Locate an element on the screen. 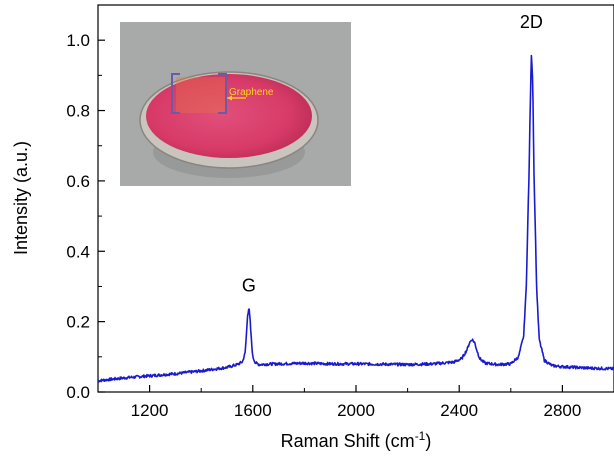 The width and height of the screenshot is (614, 456). x-tick-label: 2800 is located at coordinates (562, 410).